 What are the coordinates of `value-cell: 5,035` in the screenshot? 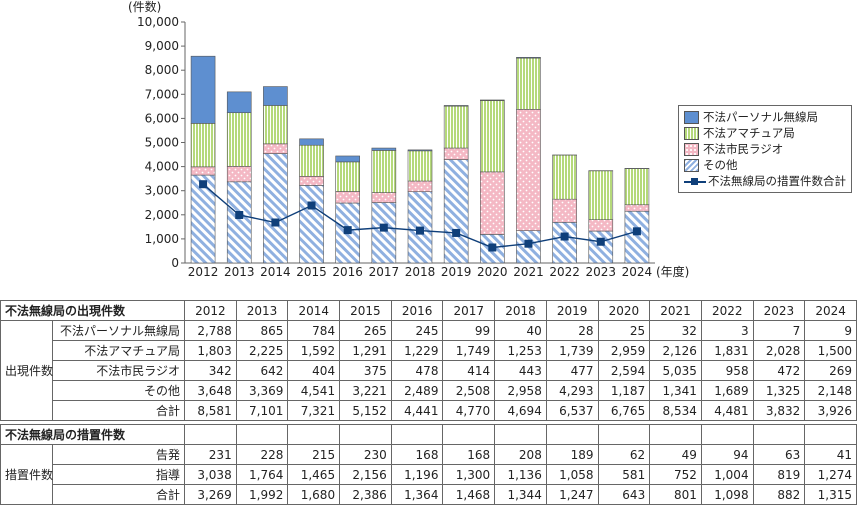 It's located at (676, 371).